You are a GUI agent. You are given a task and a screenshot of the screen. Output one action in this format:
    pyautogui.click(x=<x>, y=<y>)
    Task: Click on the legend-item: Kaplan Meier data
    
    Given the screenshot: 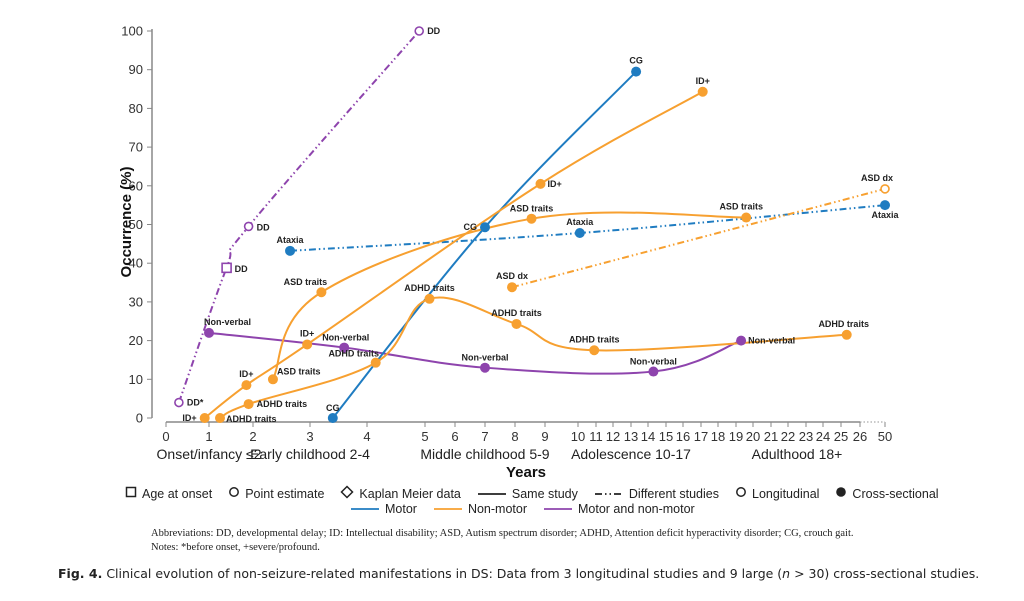 What is the action you would take?
    pyautogui.click(x=400, y=493)
    